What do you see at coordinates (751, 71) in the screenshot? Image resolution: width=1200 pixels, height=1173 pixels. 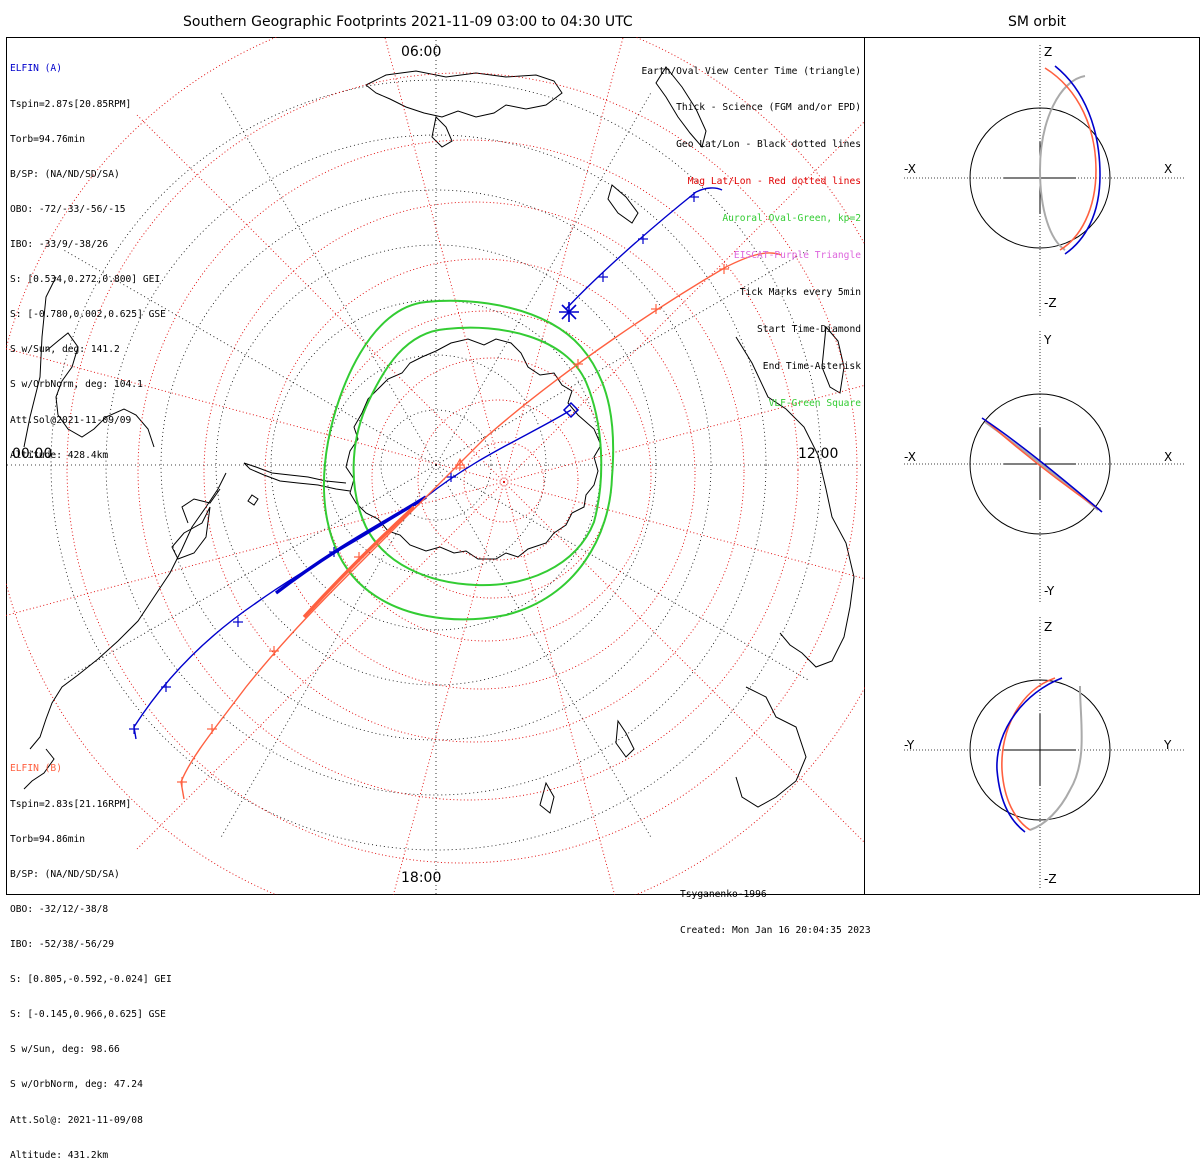 I see `legend-view-center: Earth/Oval View Center Time (triangle)` at bounding box center [751, 71].